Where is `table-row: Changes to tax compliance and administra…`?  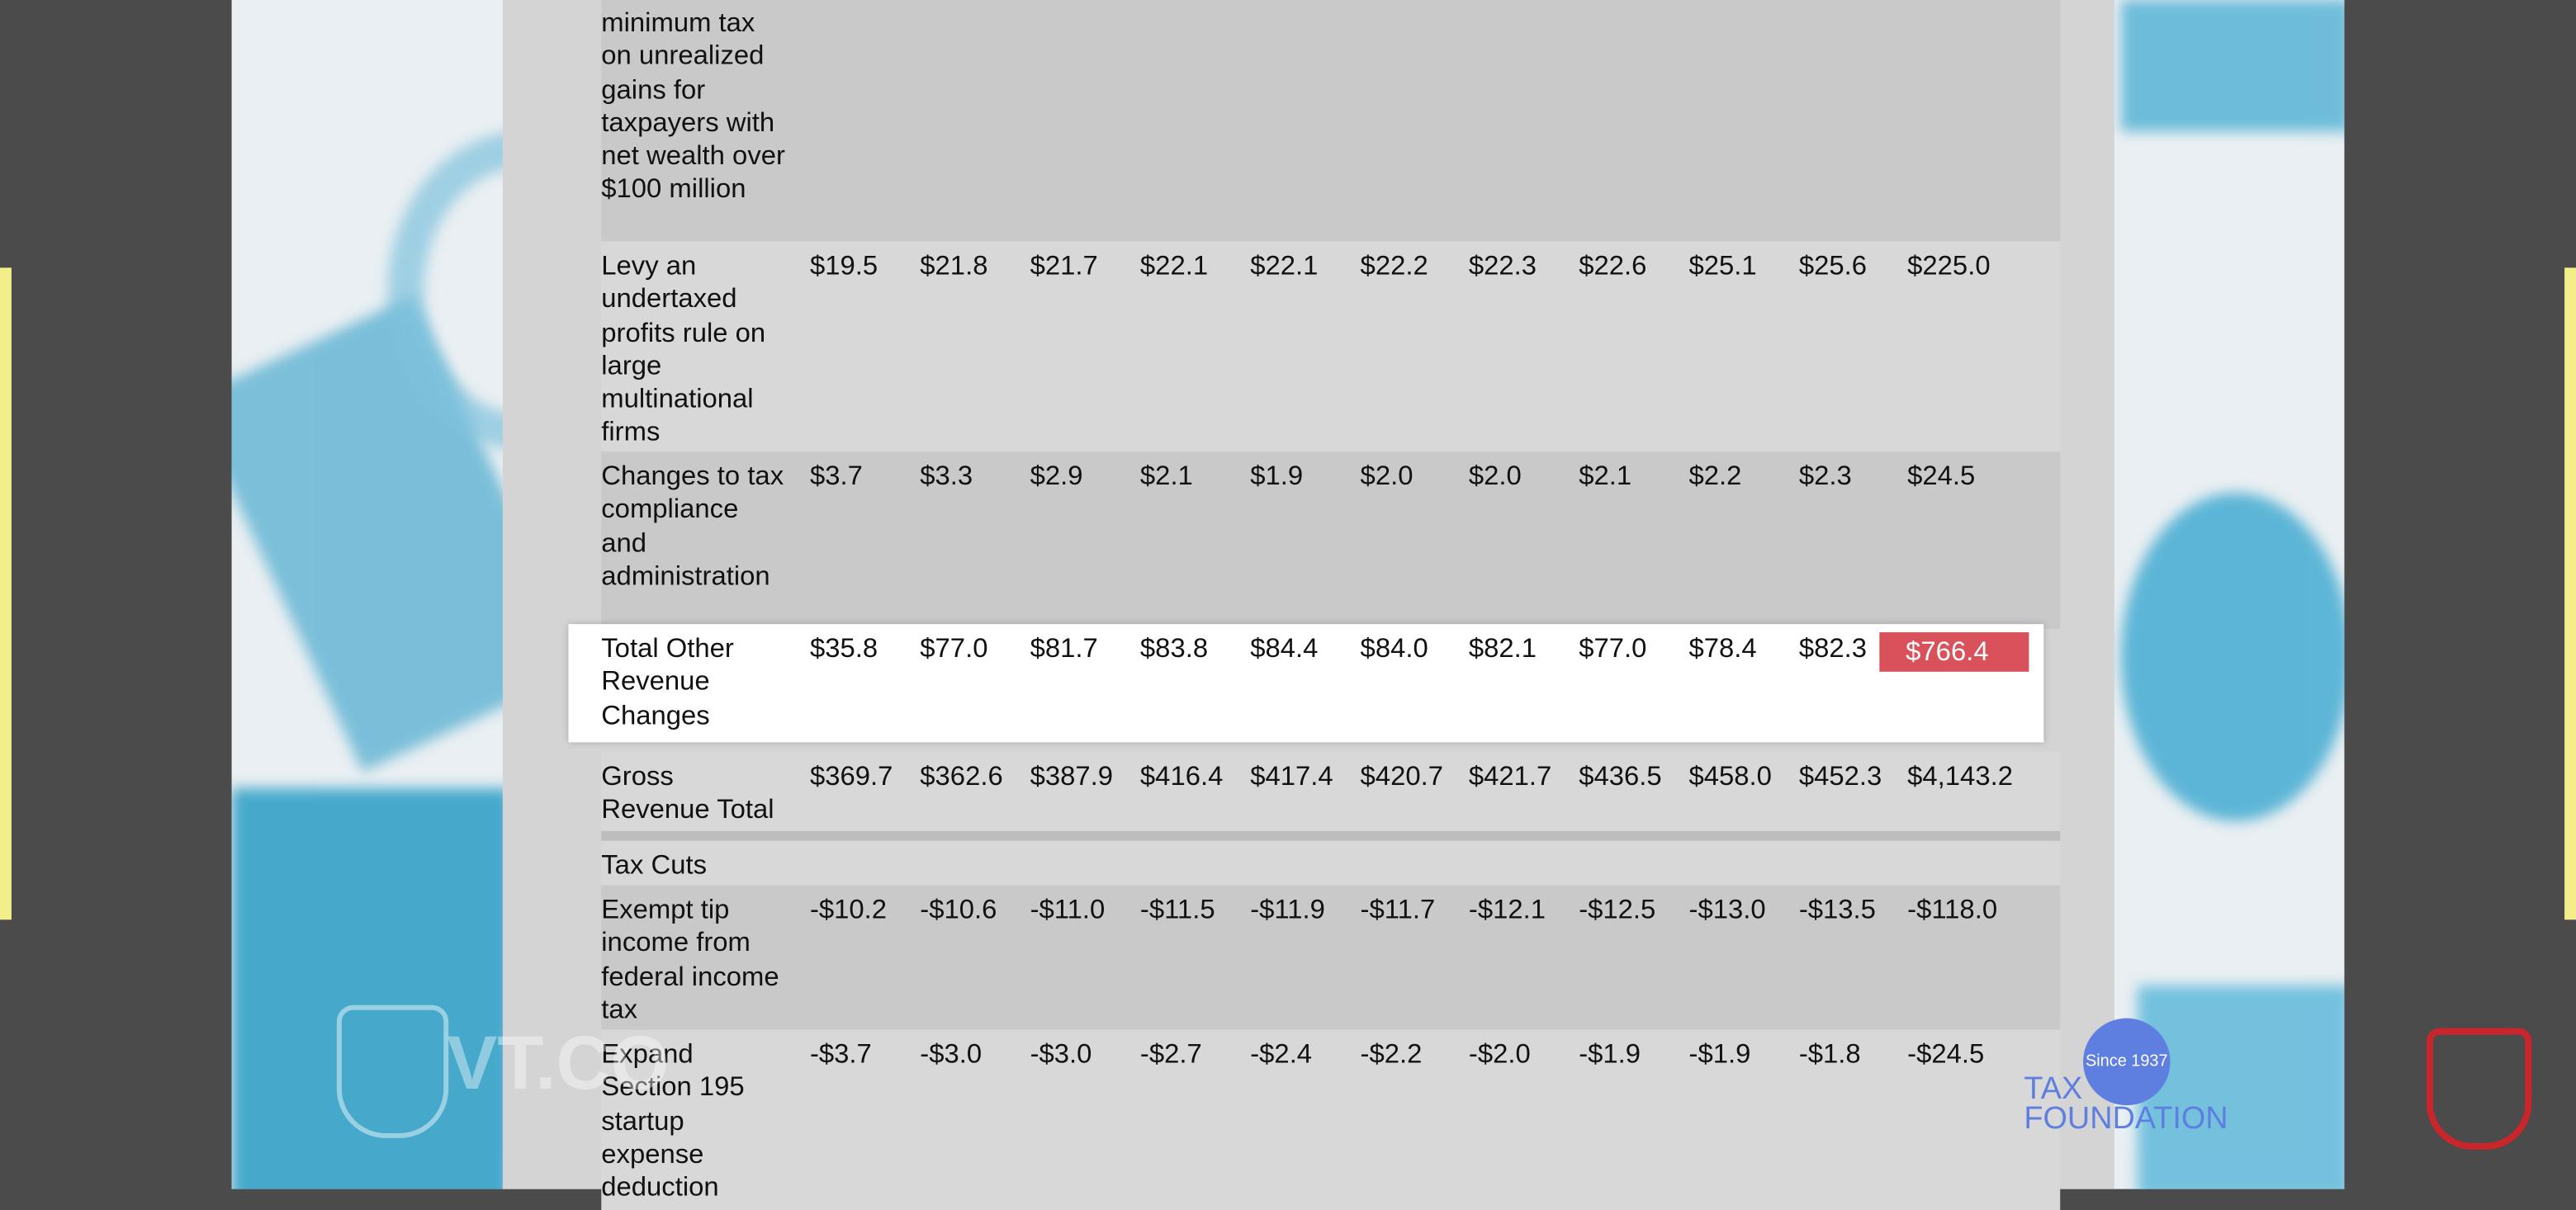
table-row: Changes to tax compliance and administra… is located at coordinates (1331, 540).